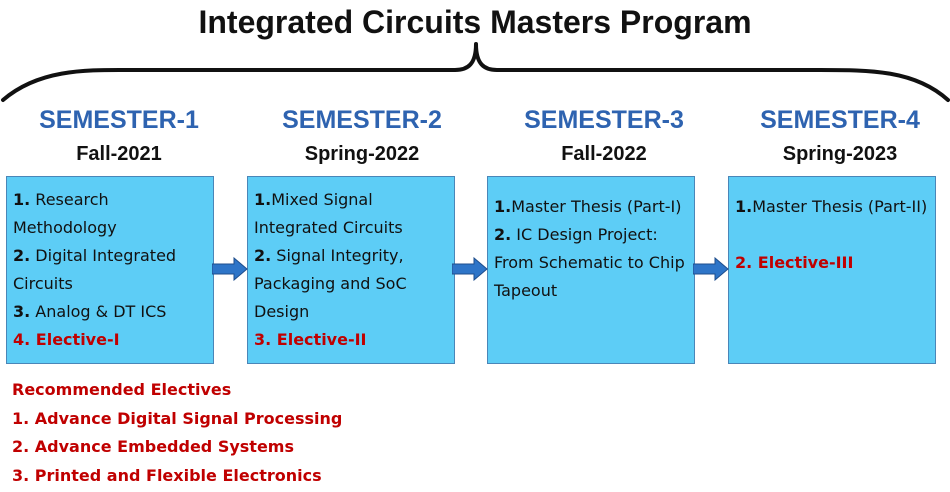 The width and height of the screenshot is (950, 492). I want to click on recommended-electives-heading: Recommended Electives, so click(122, 389).